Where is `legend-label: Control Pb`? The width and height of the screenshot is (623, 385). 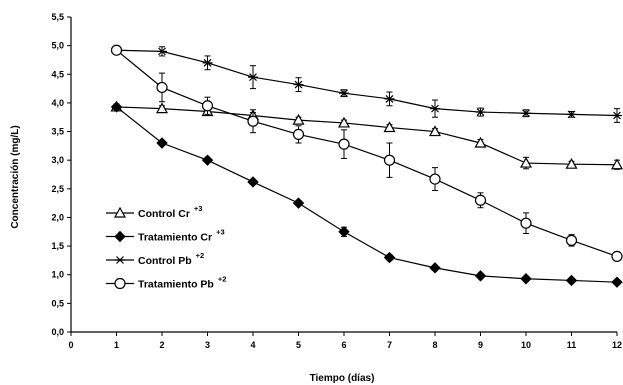
legend-label: Control Pb is located at coordinates (165, 261).